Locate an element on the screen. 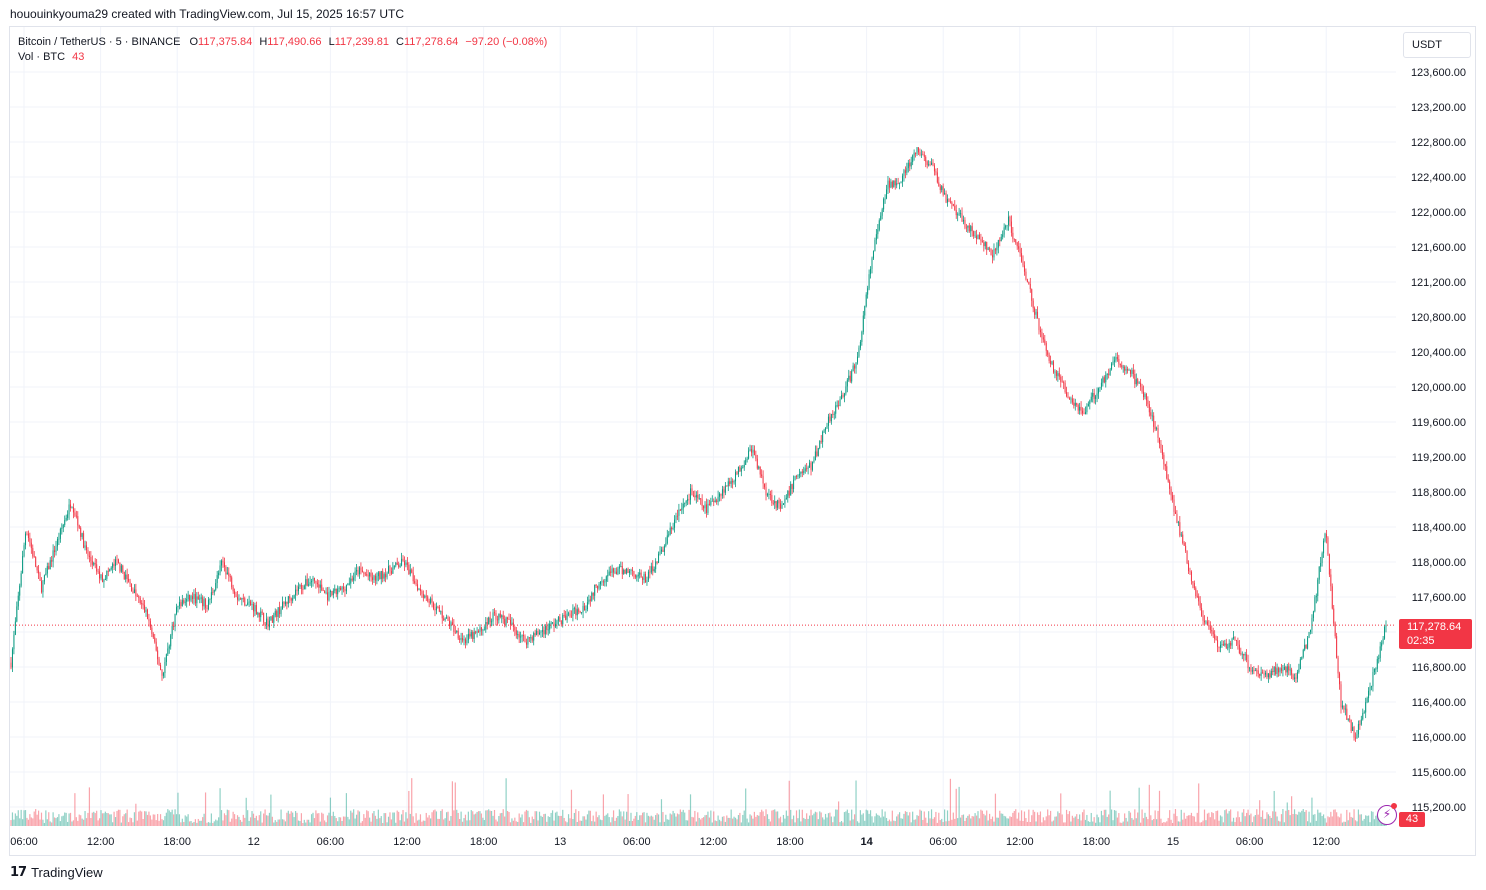  low-label: L is located at coordinates (331, 42).